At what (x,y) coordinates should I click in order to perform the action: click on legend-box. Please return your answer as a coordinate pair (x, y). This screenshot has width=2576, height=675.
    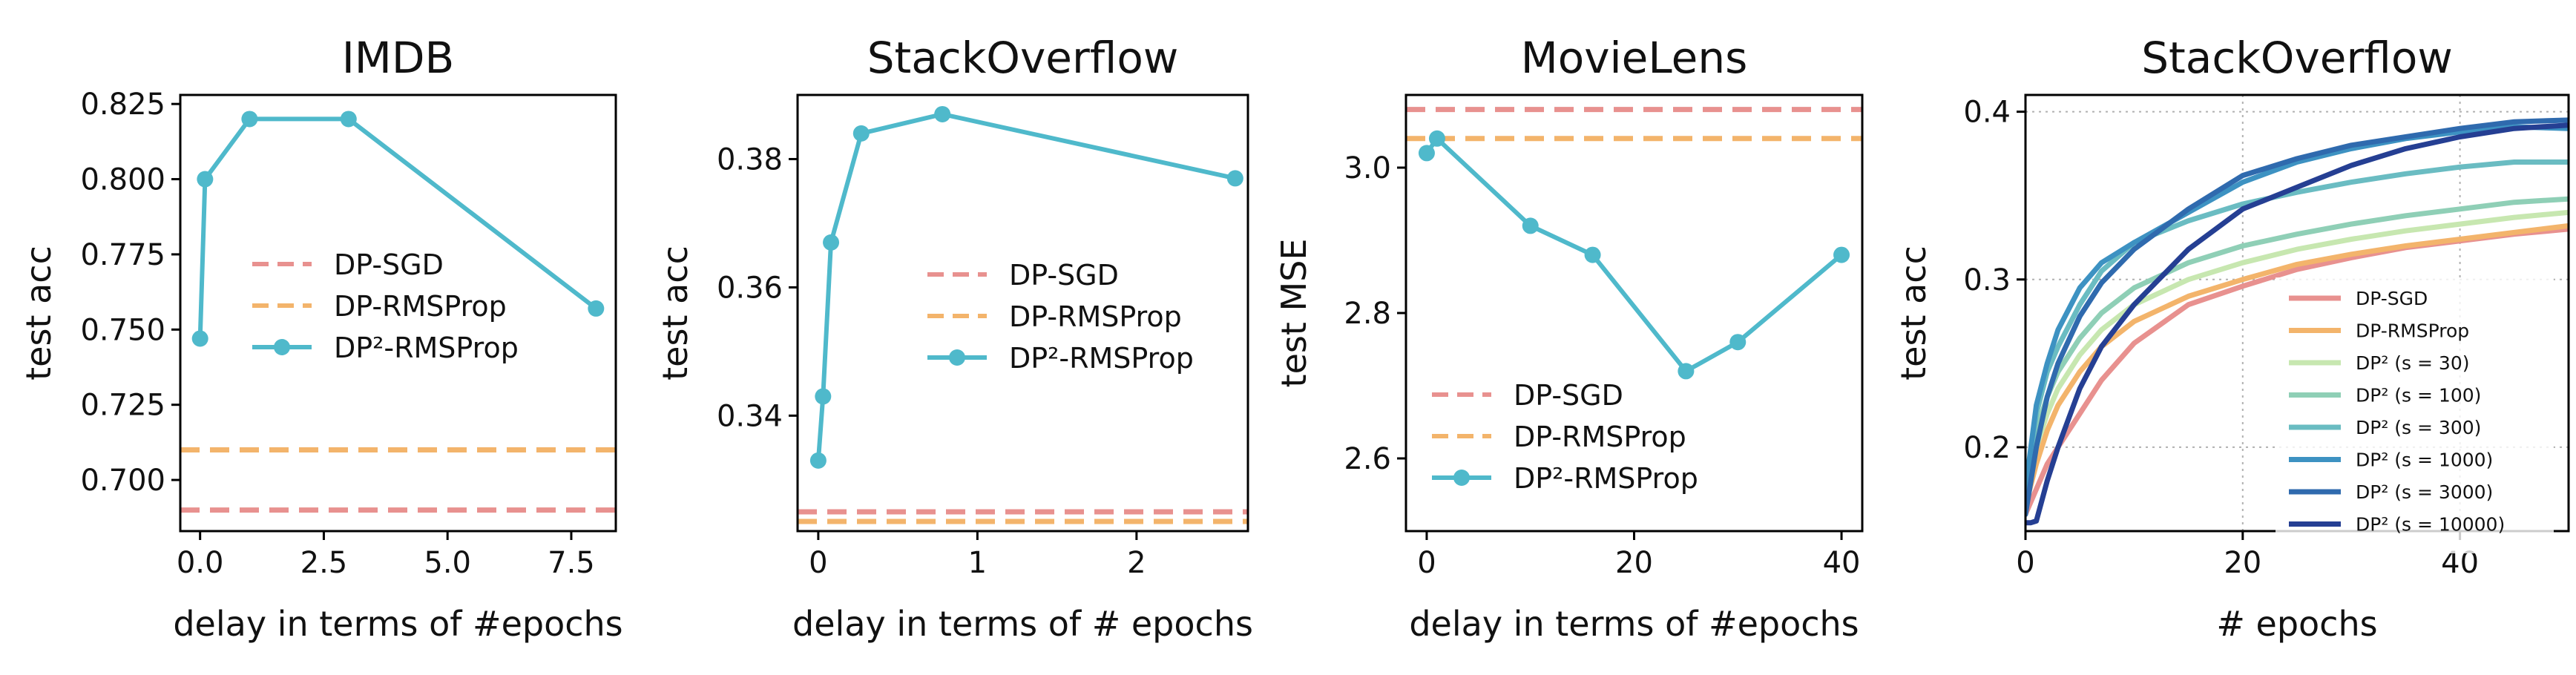
    Looking at the image, I should click on (2415, 415).